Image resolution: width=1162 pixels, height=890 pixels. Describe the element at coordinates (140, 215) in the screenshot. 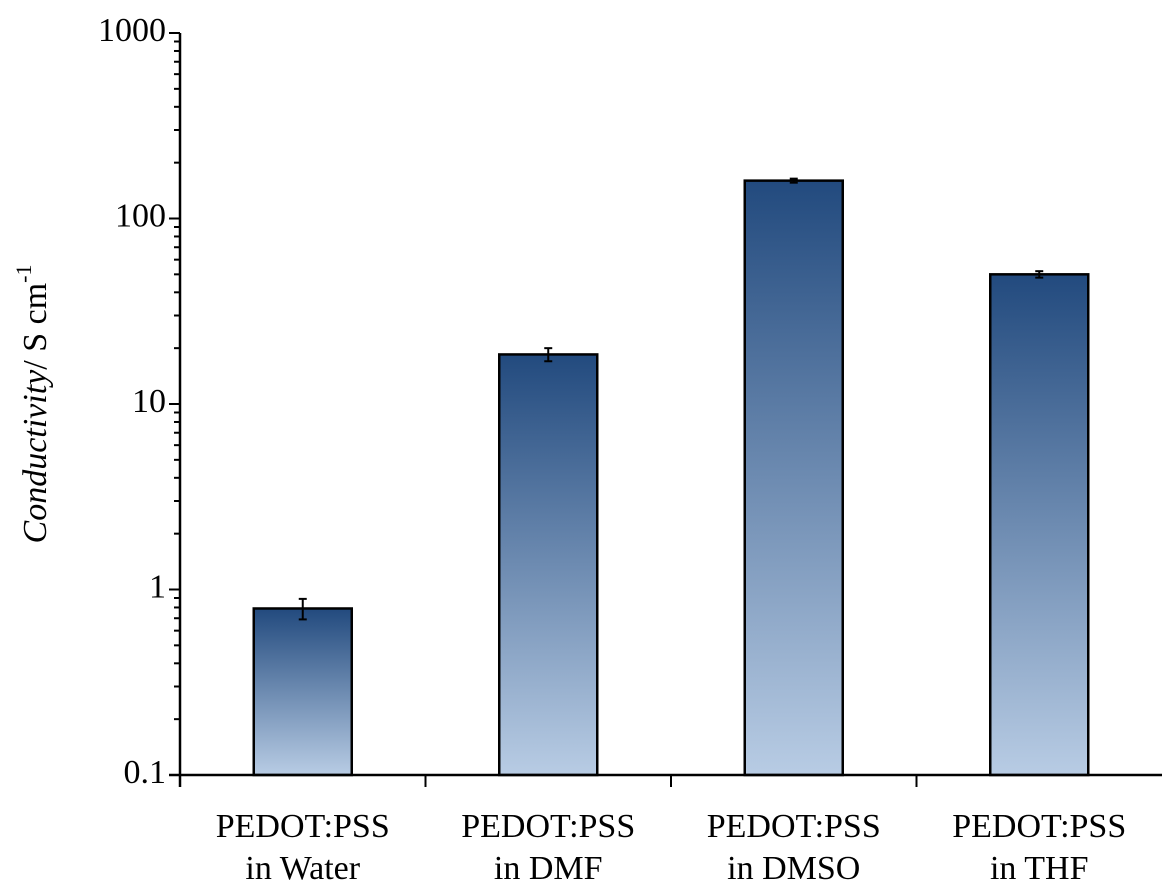

I see `y-tick-label: 100` at that location.